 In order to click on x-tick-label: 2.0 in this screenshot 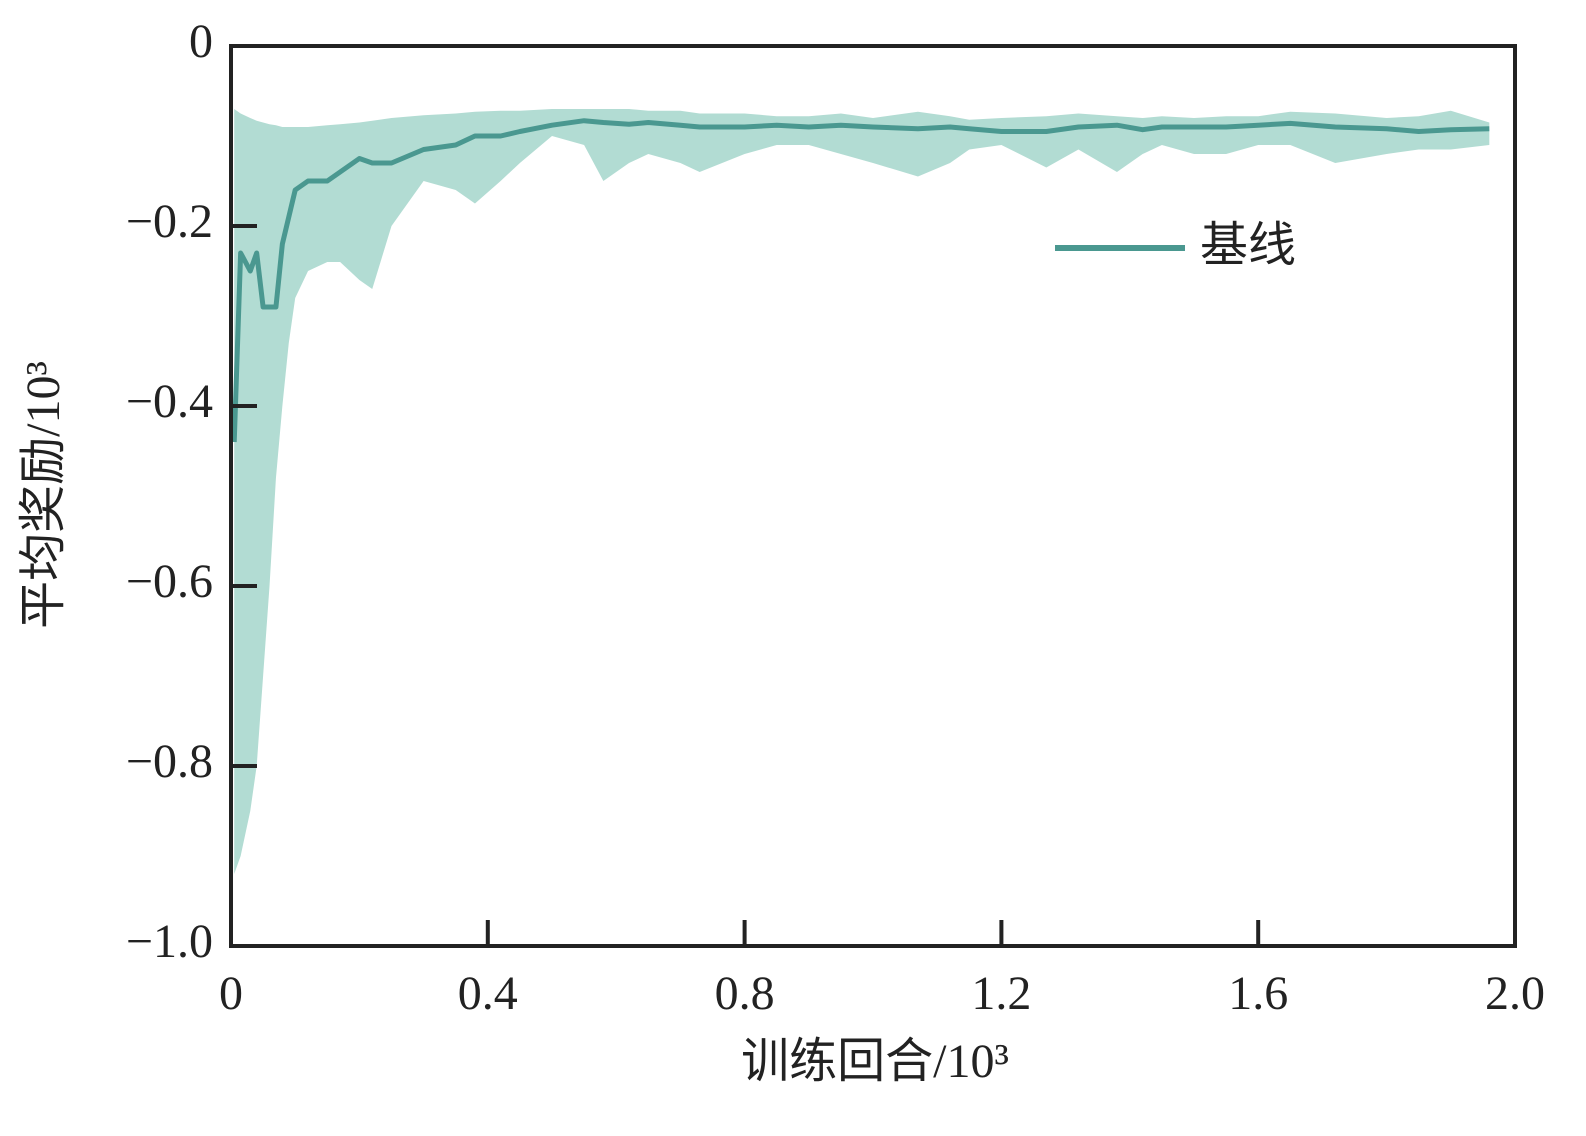, I will do `click(1515, 993)`.